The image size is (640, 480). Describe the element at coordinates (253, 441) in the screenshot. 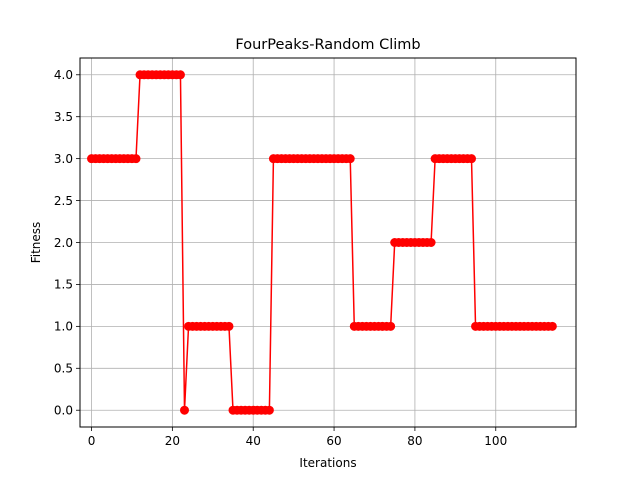

I see `x-tick-label: 40` at that location.